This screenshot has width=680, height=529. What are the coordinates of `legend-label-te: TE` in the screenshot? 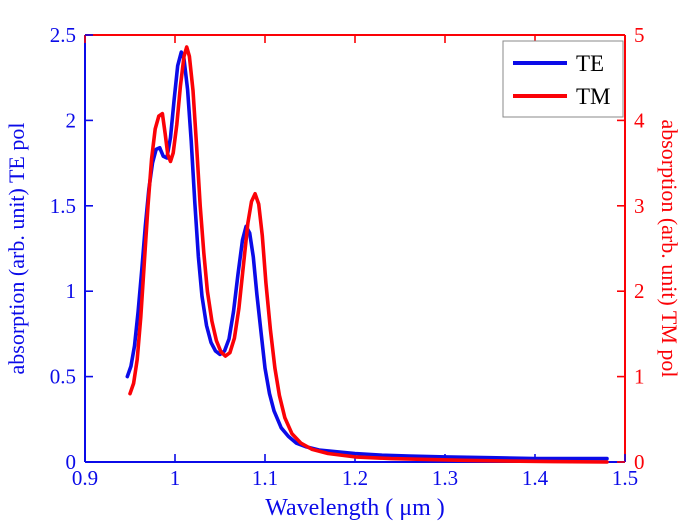 It's located at (590, 63).